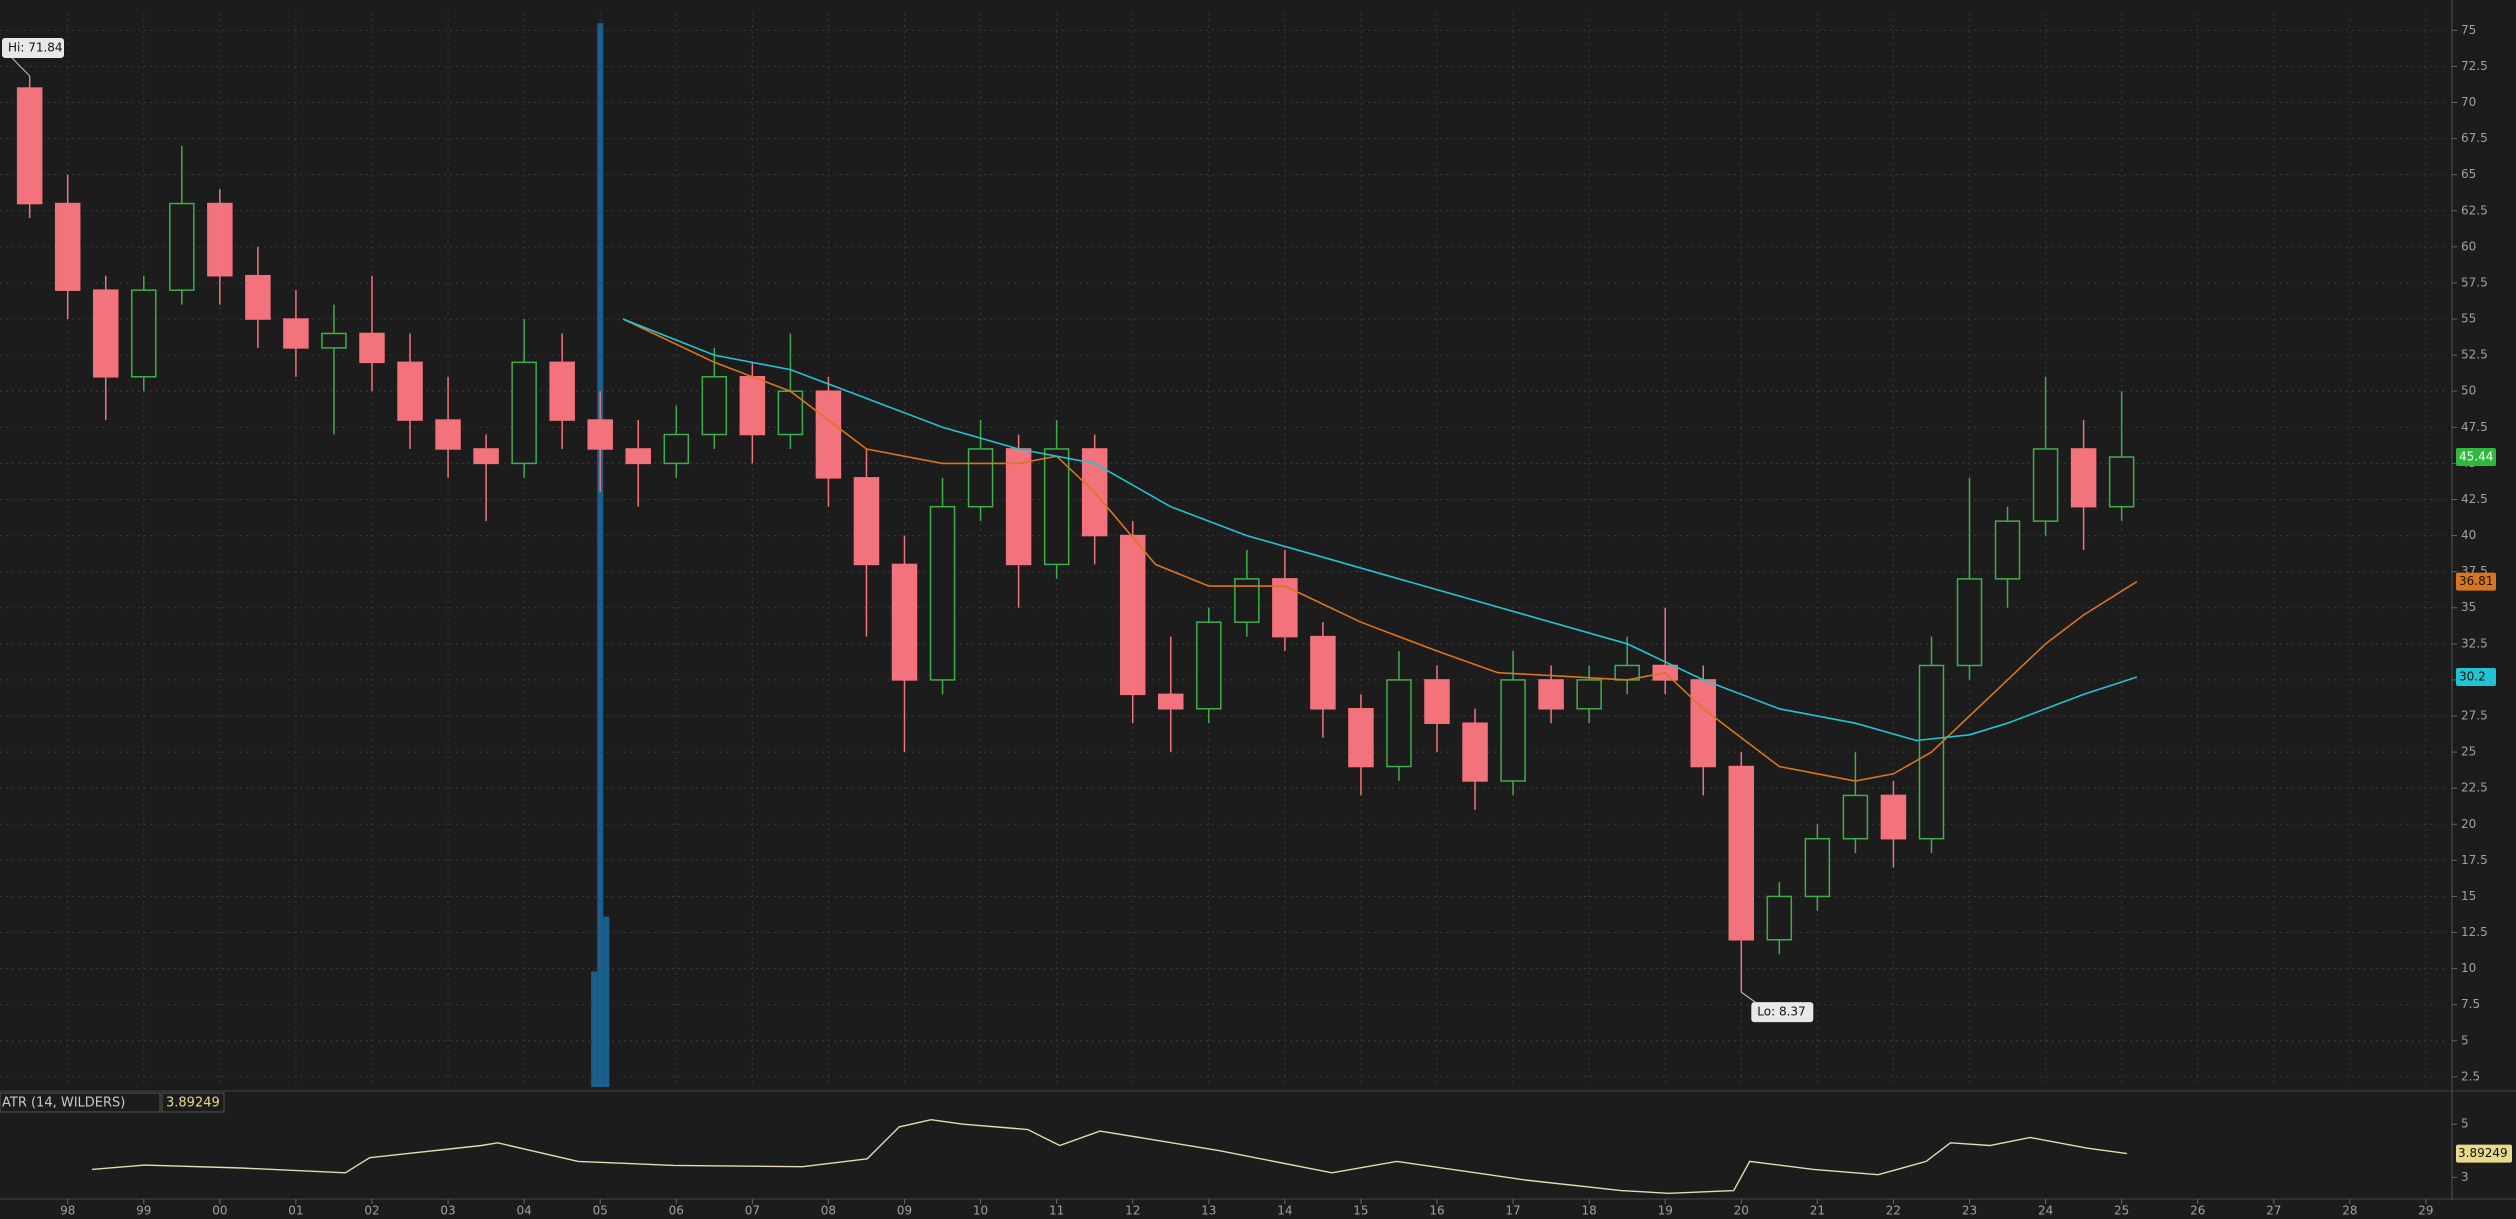 The height and width of the screenshot is (1219, 2516). What do you see at coordinates (2474, 932) in the screenshot?
I see `y-tick-label: 12.5` at bounding box center [2474, 932].